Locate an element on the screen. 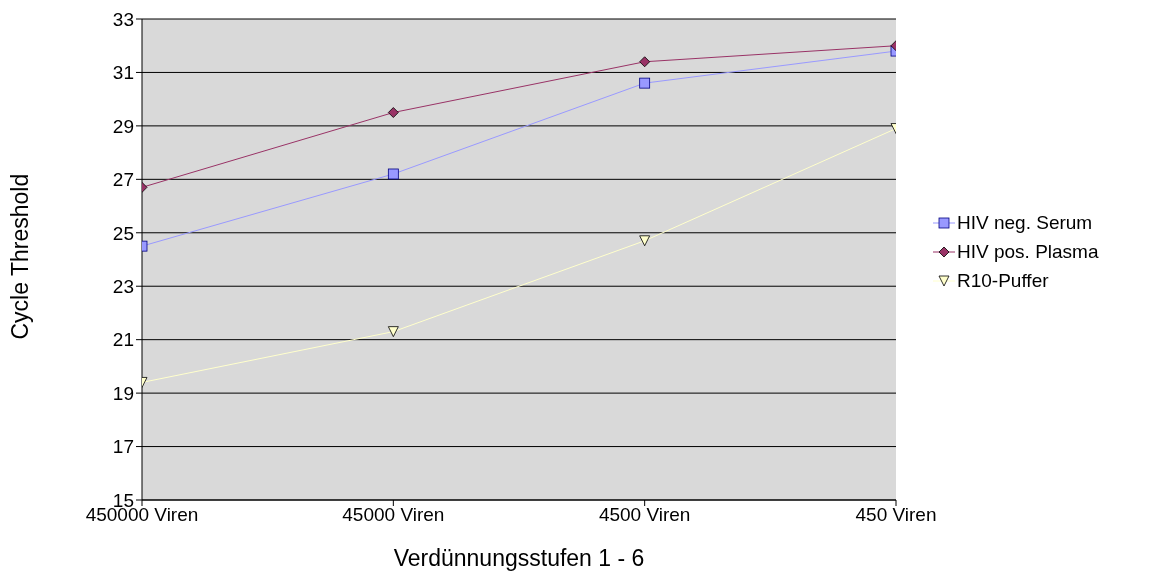 This screenshot has height=582, width=1152. x-tick-label: 4500 Viren is located at coordinates (644, 515).